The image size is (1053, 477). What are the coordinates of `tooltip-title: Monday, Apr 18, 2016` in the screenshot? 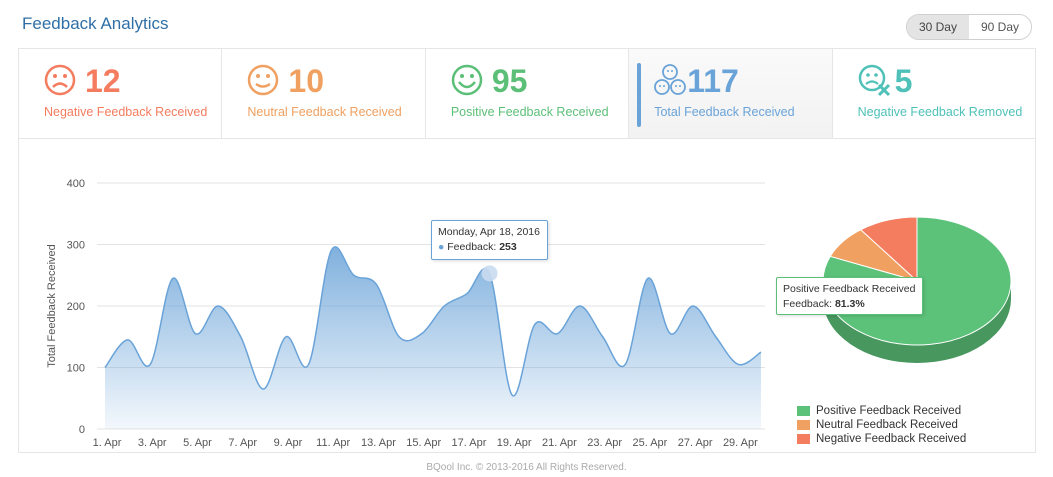 It's located at (489, 232).